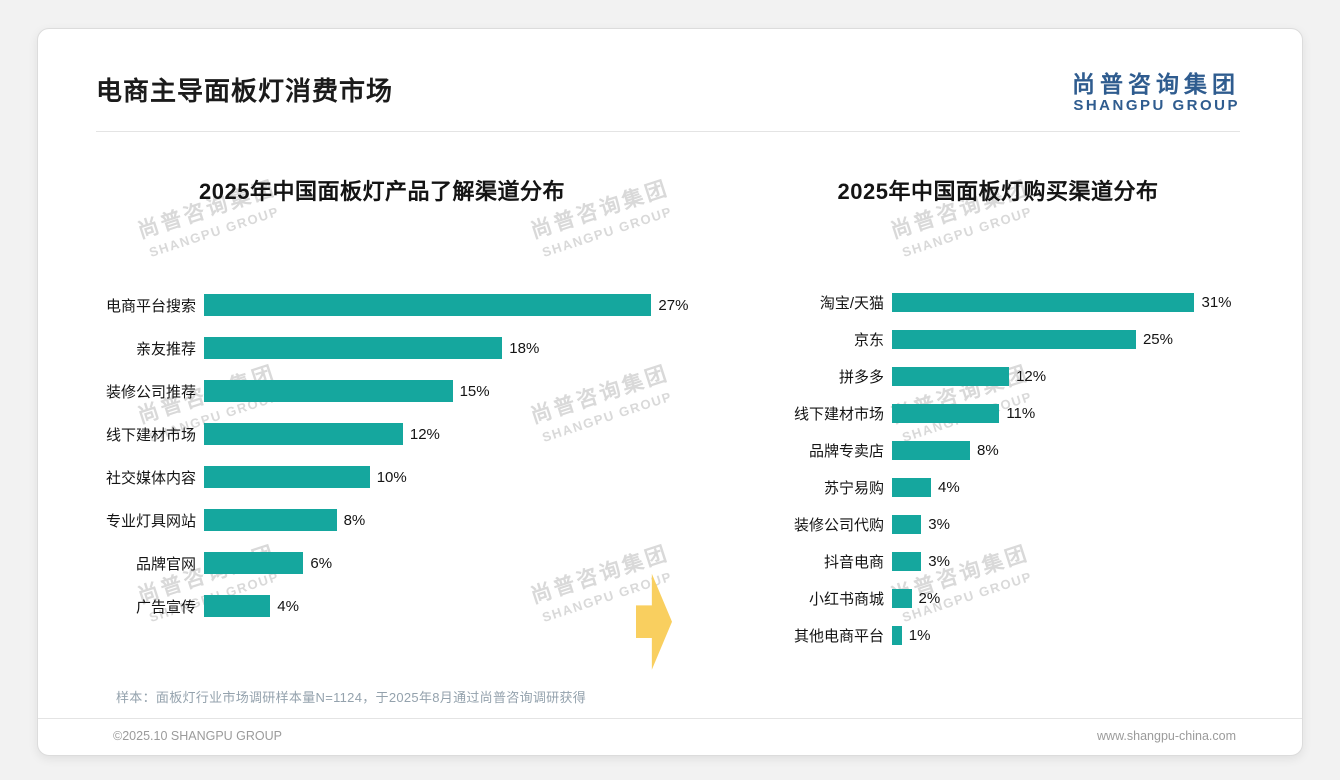  What do you see at coordinates (853, 562) in the screenshot?
I see `bar-category-label: 抖音电商` at bounding box center [853, 562].